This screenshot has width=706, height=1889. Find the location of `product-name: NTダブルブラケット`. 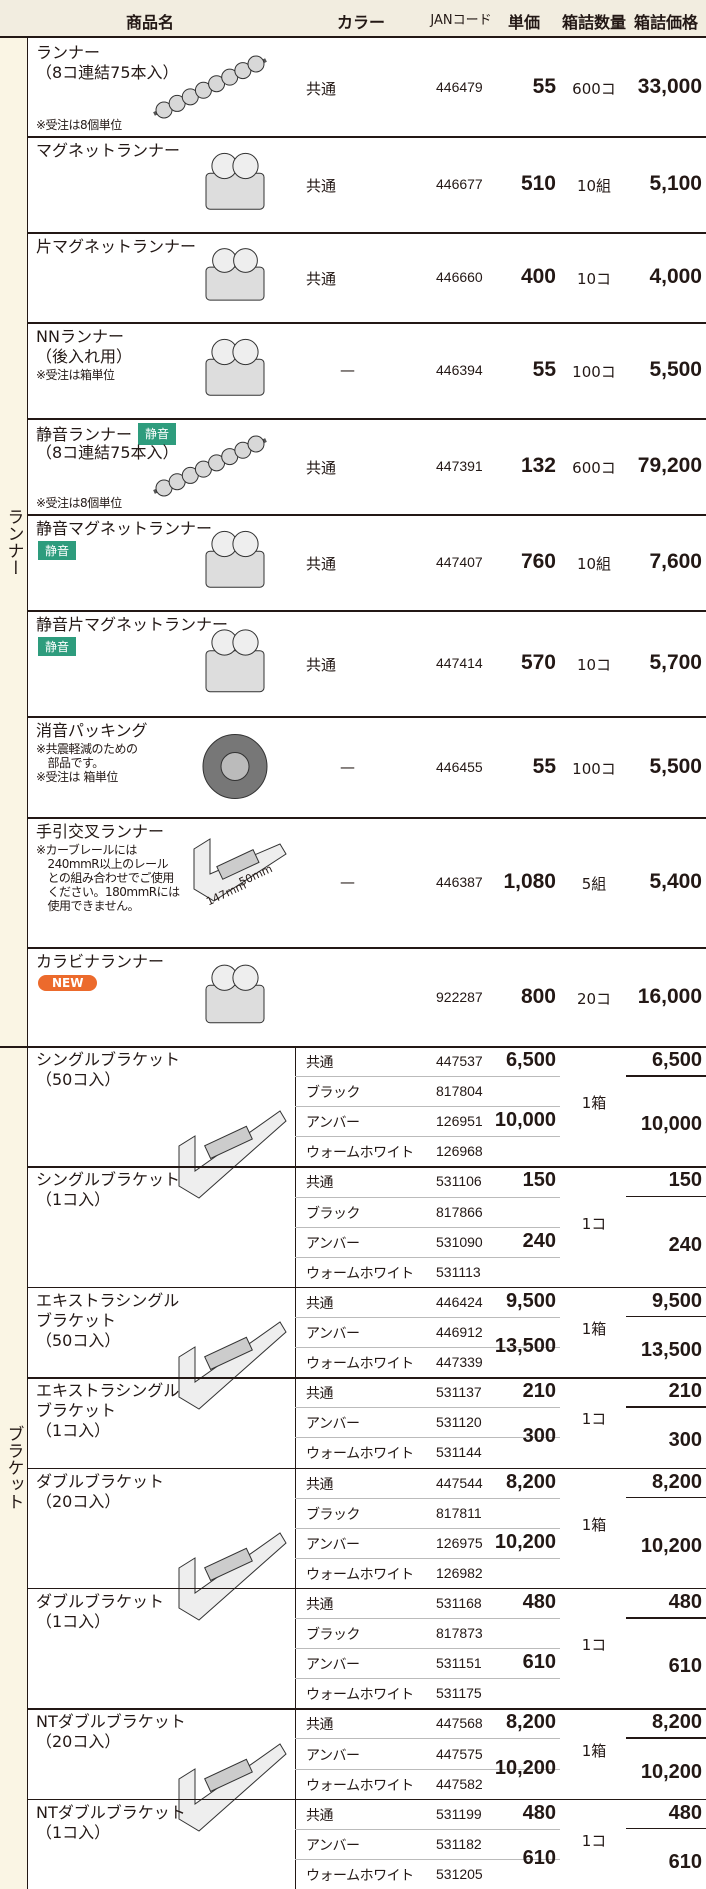

product-name: NTダブルブラケット is located at coordinates (111, 1812).